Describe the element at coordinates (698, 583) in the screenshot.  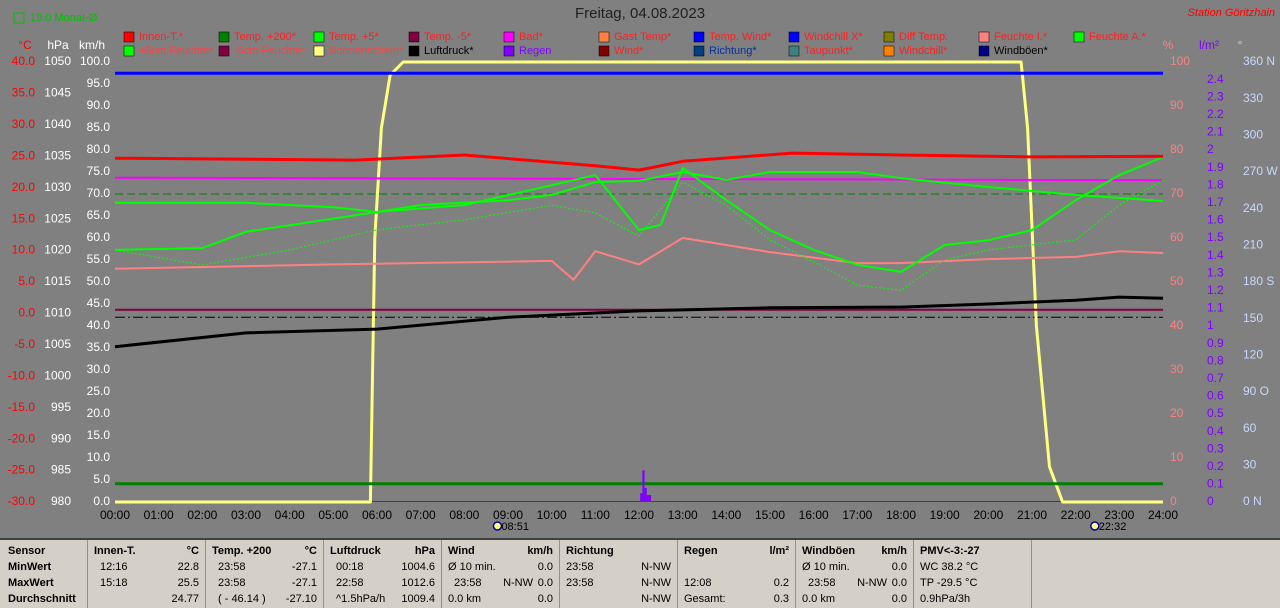
I see `cell-left: 12:08` at that location.